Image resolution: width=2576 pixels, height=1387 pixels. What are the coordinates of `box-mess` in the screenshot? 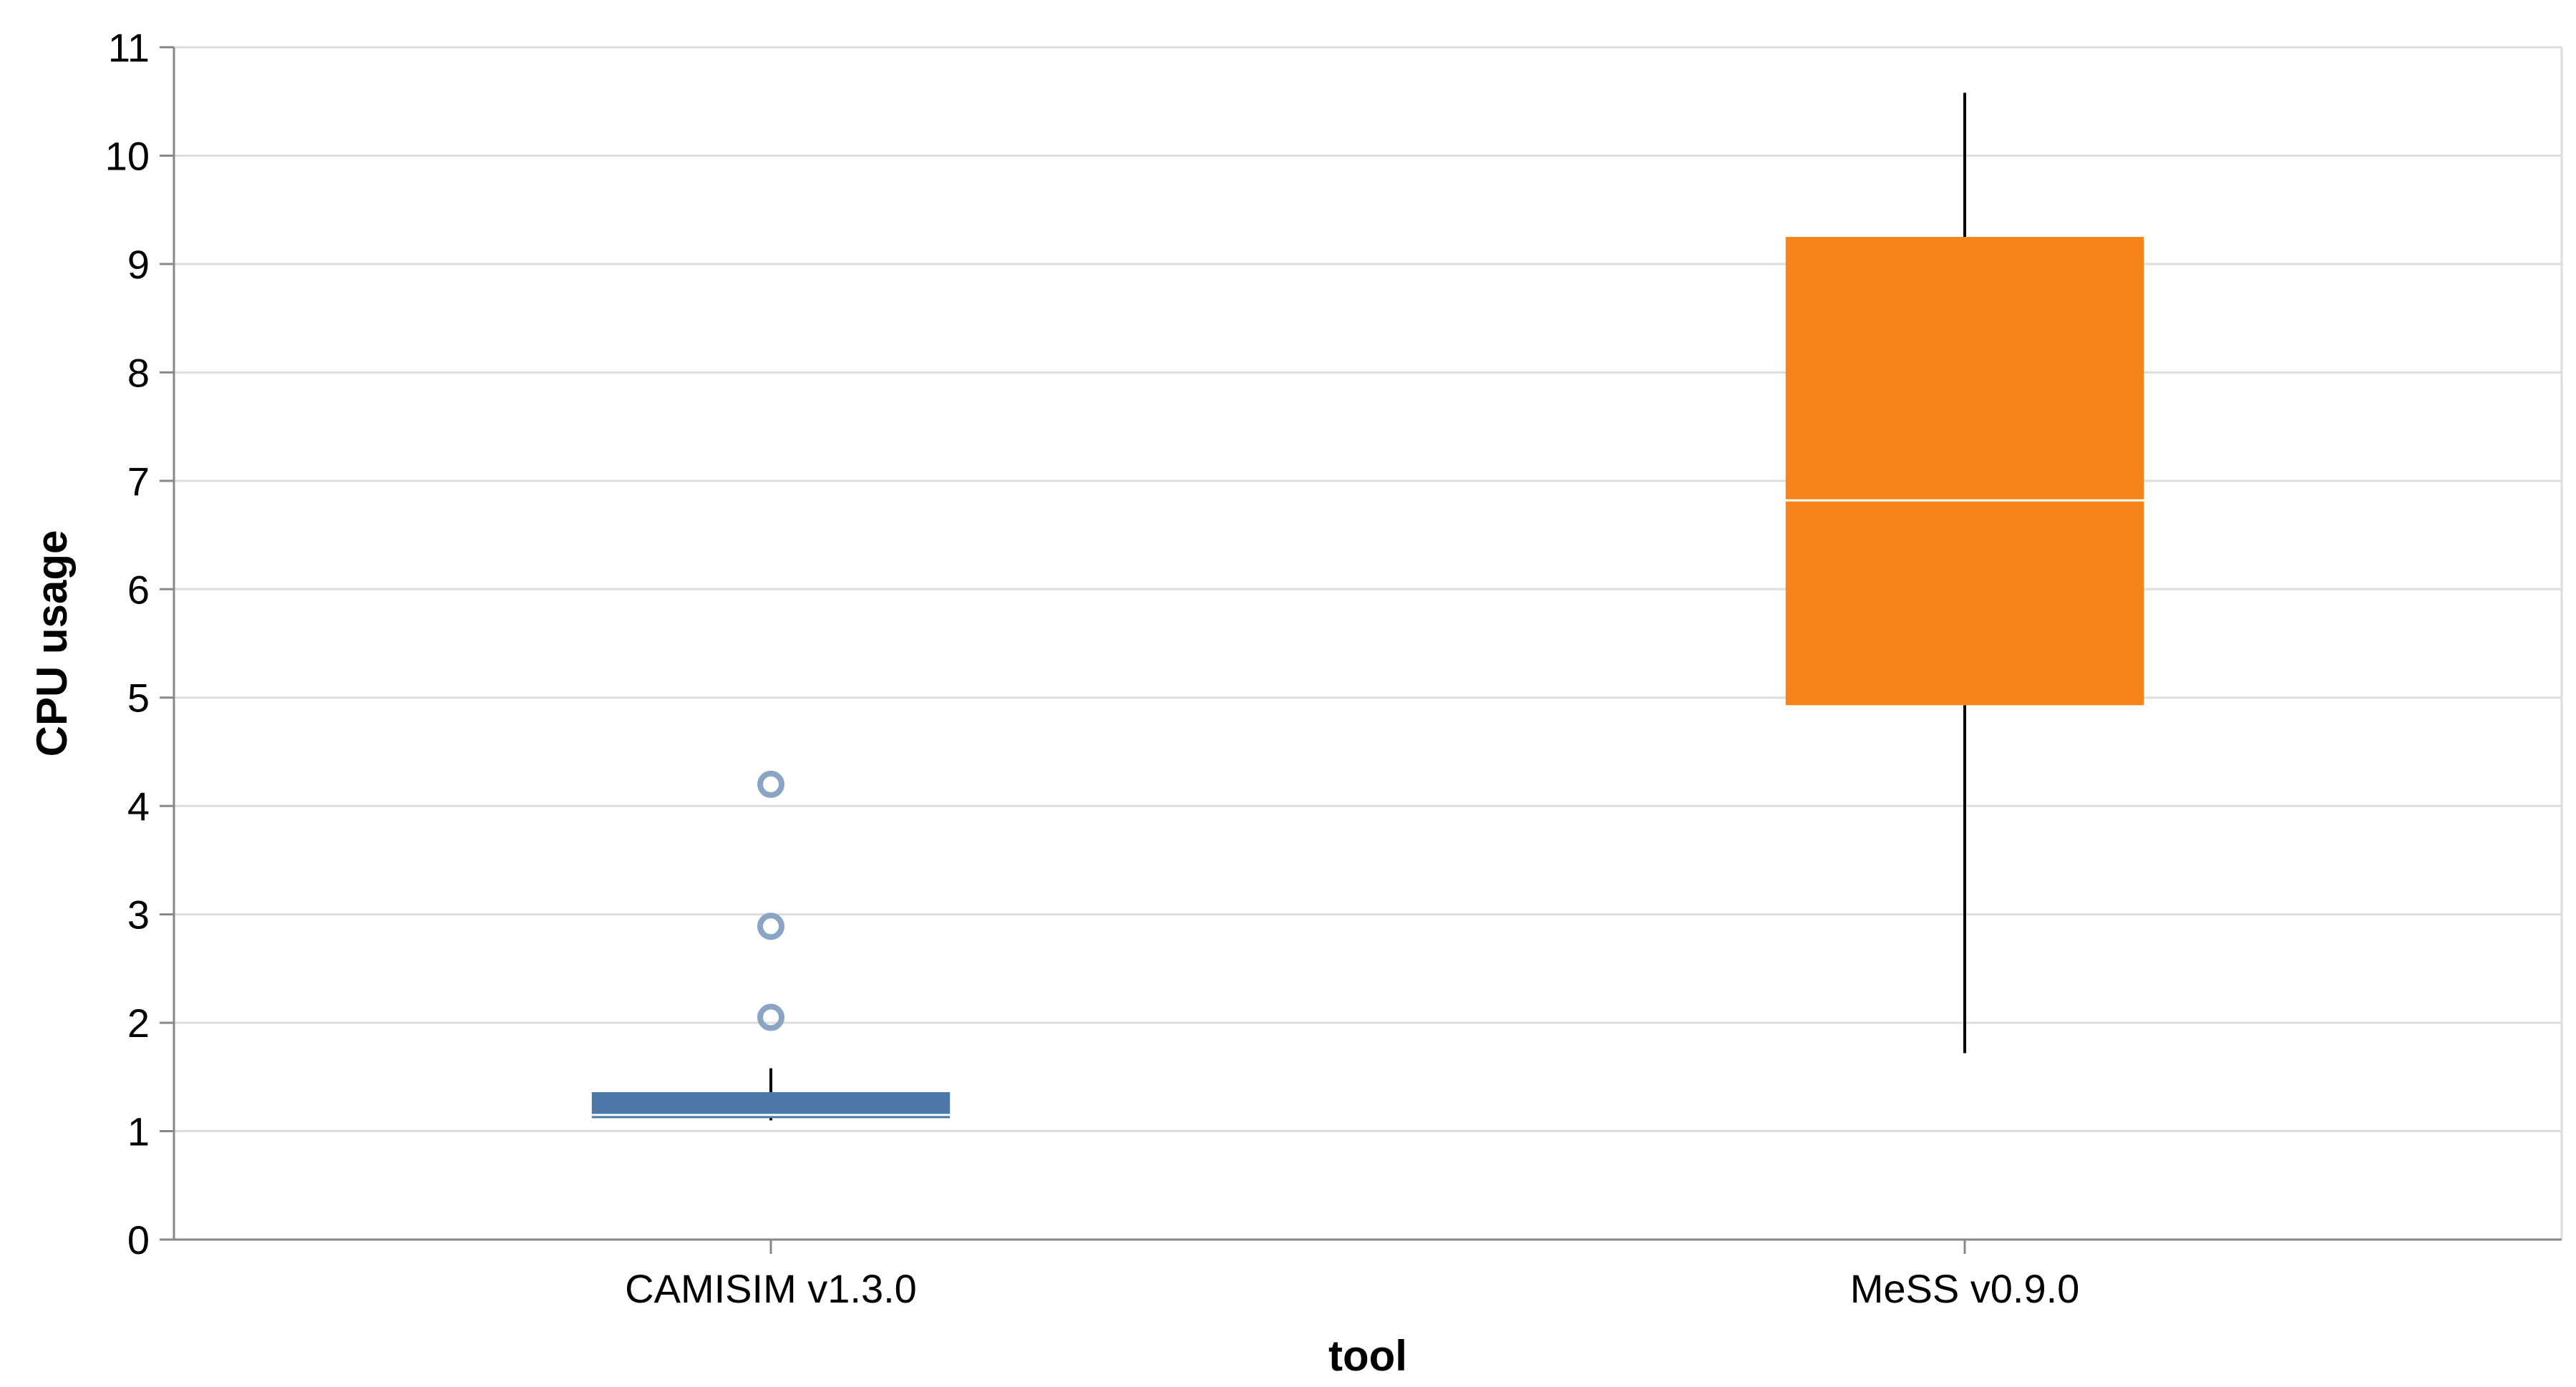 It's located at (1964, 572).